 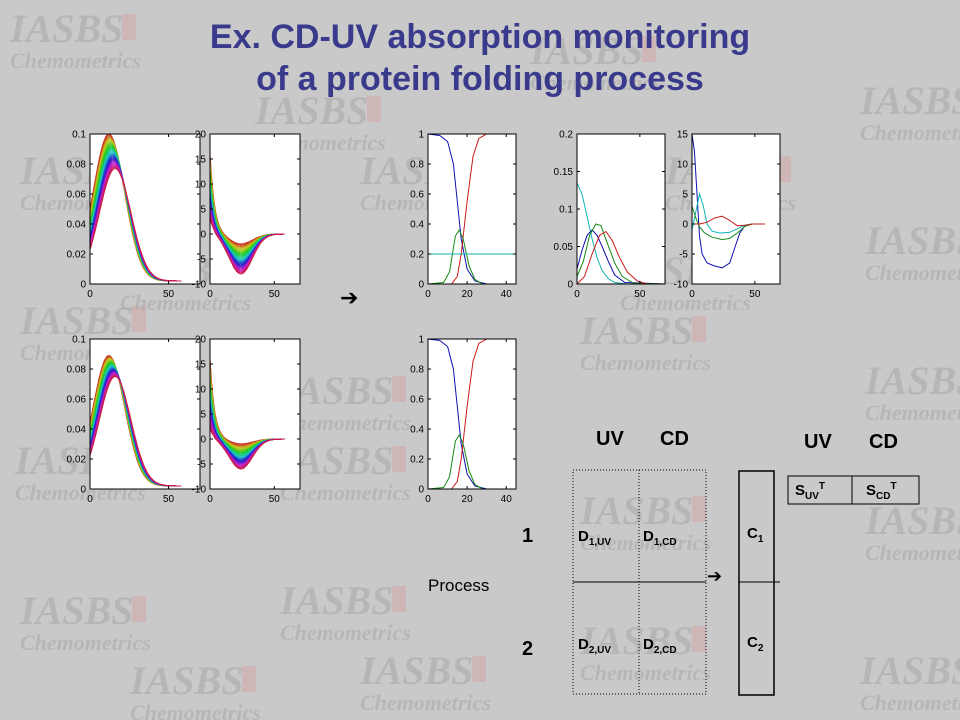 What do you see at coordinates (660, 646) in the screenshot?
I see `d2-cd-label: D2,CD` at bounding box center [660, 646].